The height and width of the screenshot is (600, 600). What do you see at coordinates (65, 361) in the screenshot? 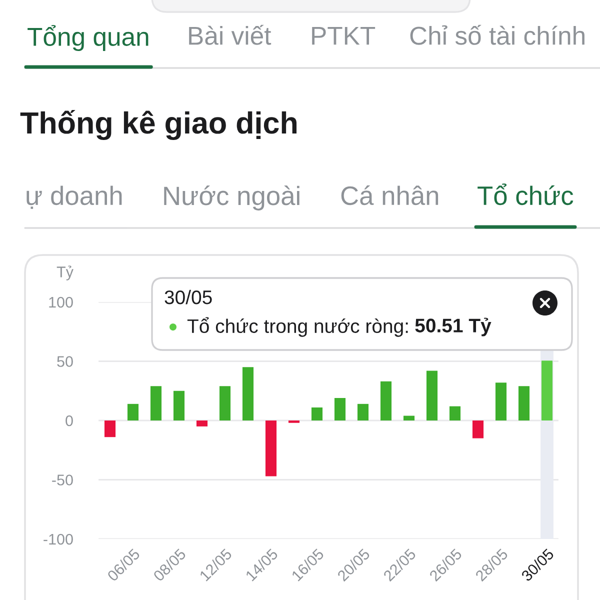
I see `y-tick-label: 50` at bounding box center [65, 361].